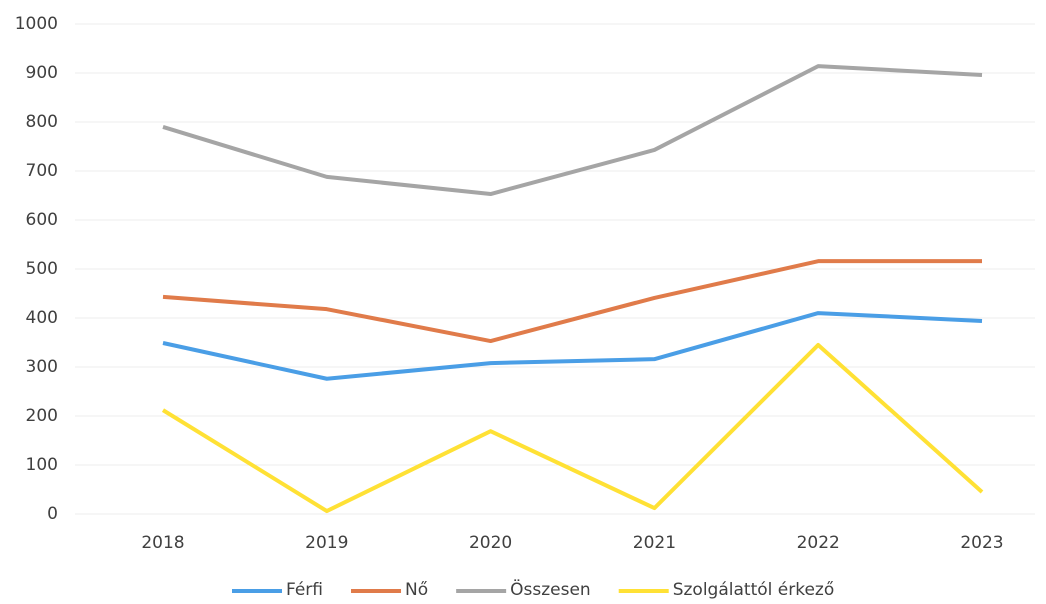  I want to click on y-tick-label: 800, so click(42, 122).